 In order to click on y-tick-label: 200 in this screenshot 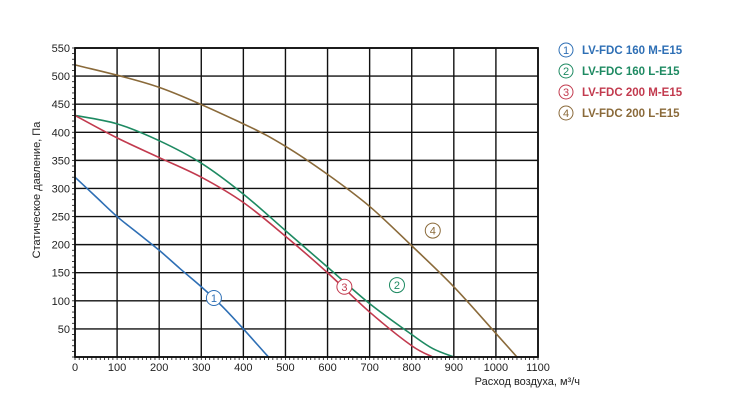, I will do `click(61, 246)`.